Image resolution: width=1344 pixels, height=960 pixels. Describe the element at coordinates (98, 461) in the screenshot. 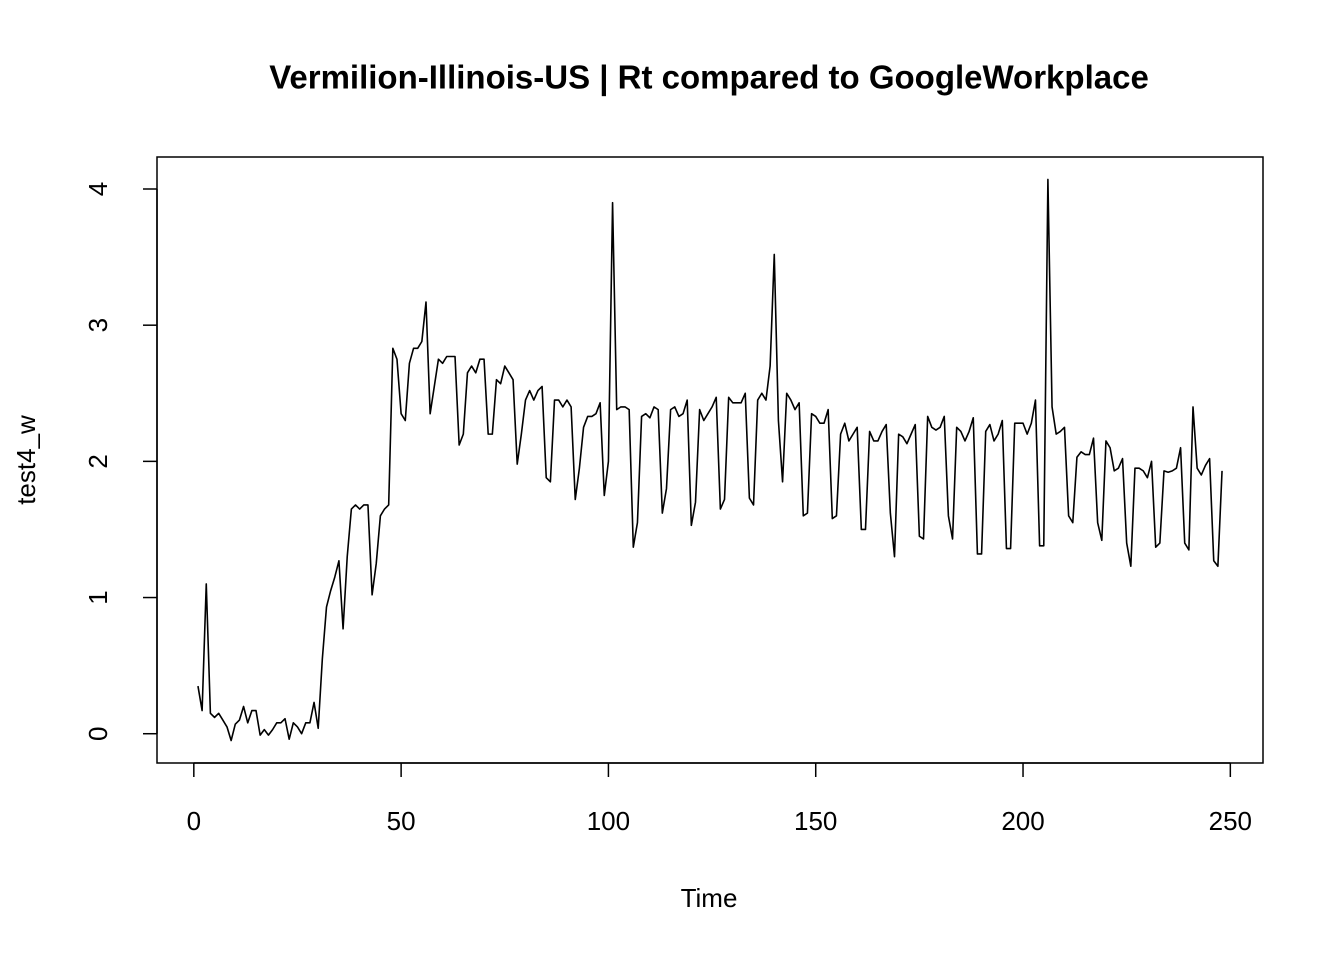

I see `y-tick-label: 2` at that location.